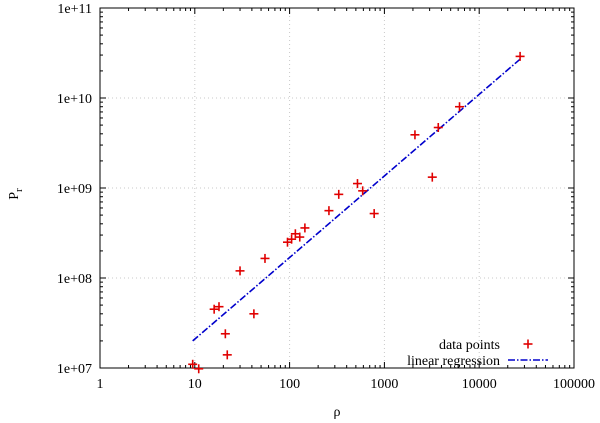  Describe the element at coordinates (384, 384) in the screenshot. I see `x-tick-label: 1000` at that location.